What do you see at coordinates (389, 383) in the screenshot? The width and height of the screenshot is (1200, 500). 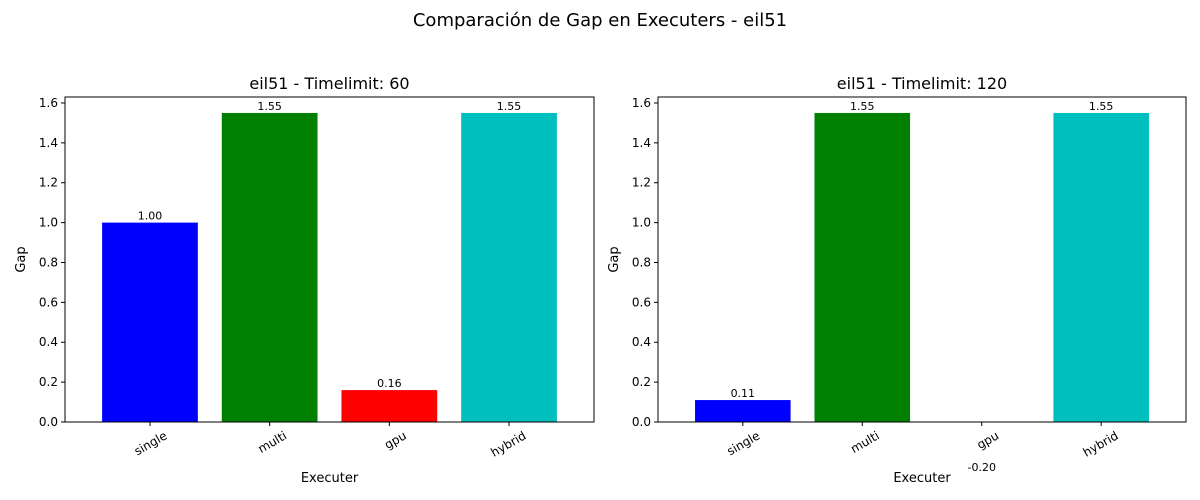 I see `bar-value-label-gpu: 0.16` at bounding box center [389, 383].